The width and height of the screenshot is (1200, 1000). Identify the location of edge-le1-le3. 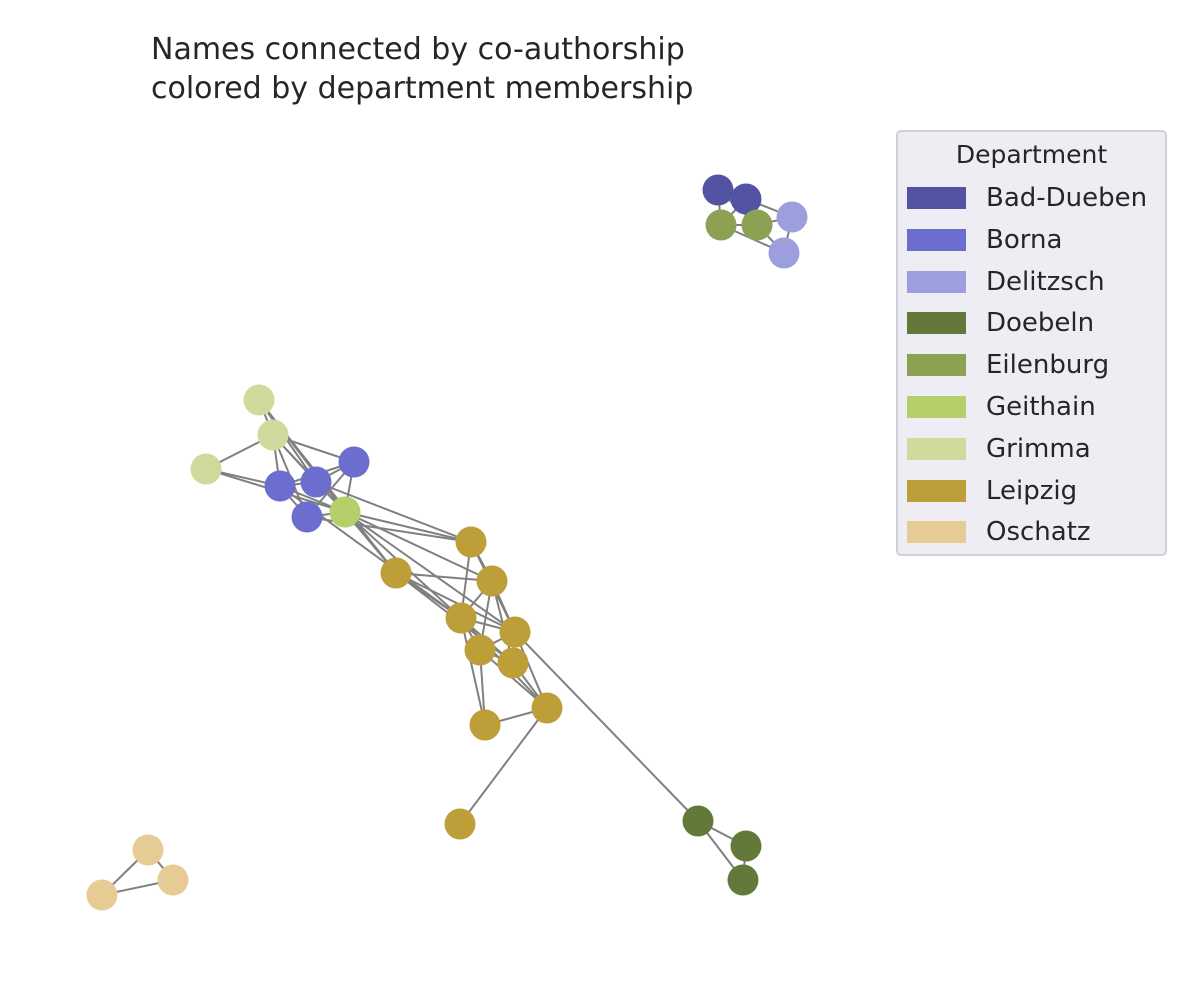
(444, 577).